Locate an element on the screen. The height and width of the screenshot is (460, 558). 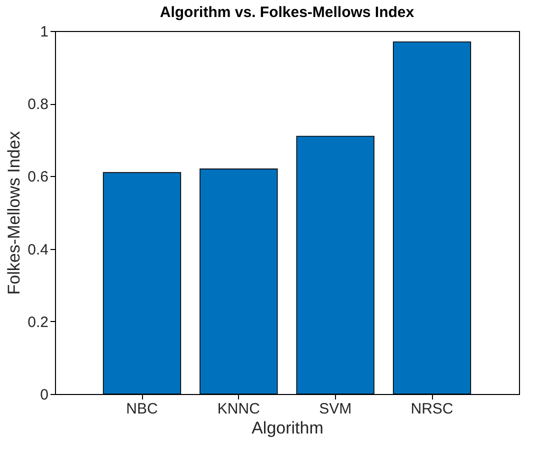
y-tick-label: 0.8 is located at coordinates (38, 105).